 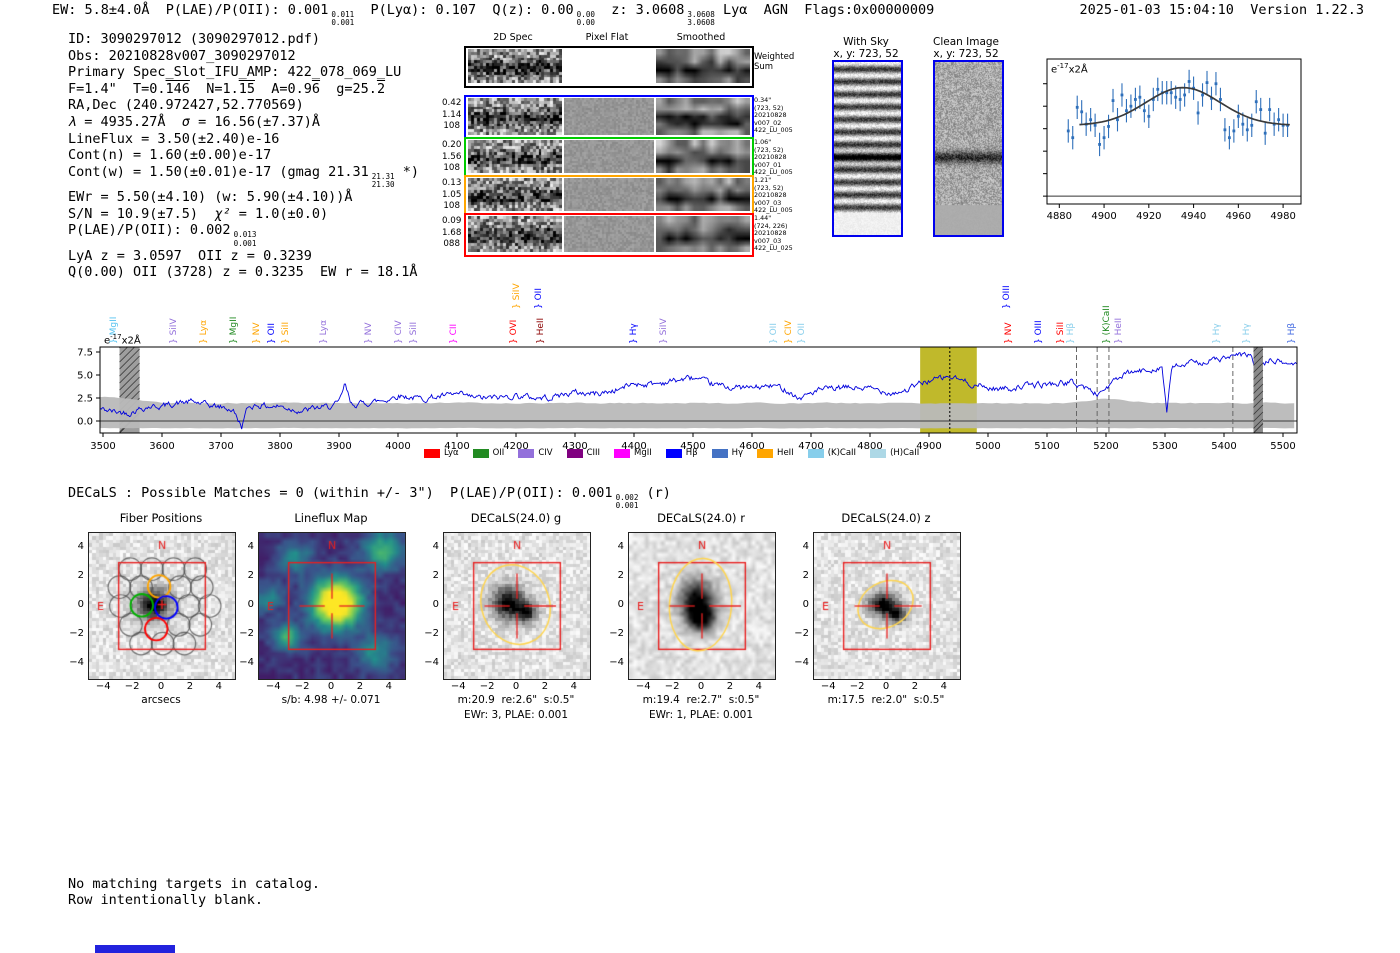 What do you see at coordinates (218, 171) in the screenshot?
I see `text-segment: Cont(w) = 1.50(±0.01)e-17 (gmag 21.31` at bounding box center [218, 171].